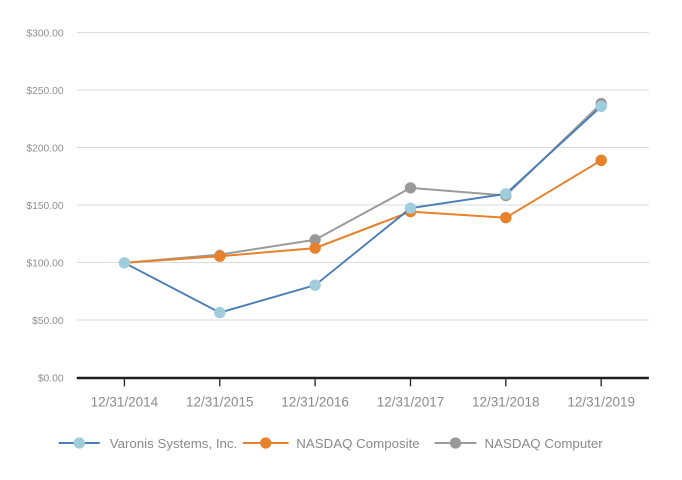 The image size is (682, 480). What do you see at coordinates (44, 264) in the screenshot?
I see `svg-text: $100.00` at bounding box center [44, 264].